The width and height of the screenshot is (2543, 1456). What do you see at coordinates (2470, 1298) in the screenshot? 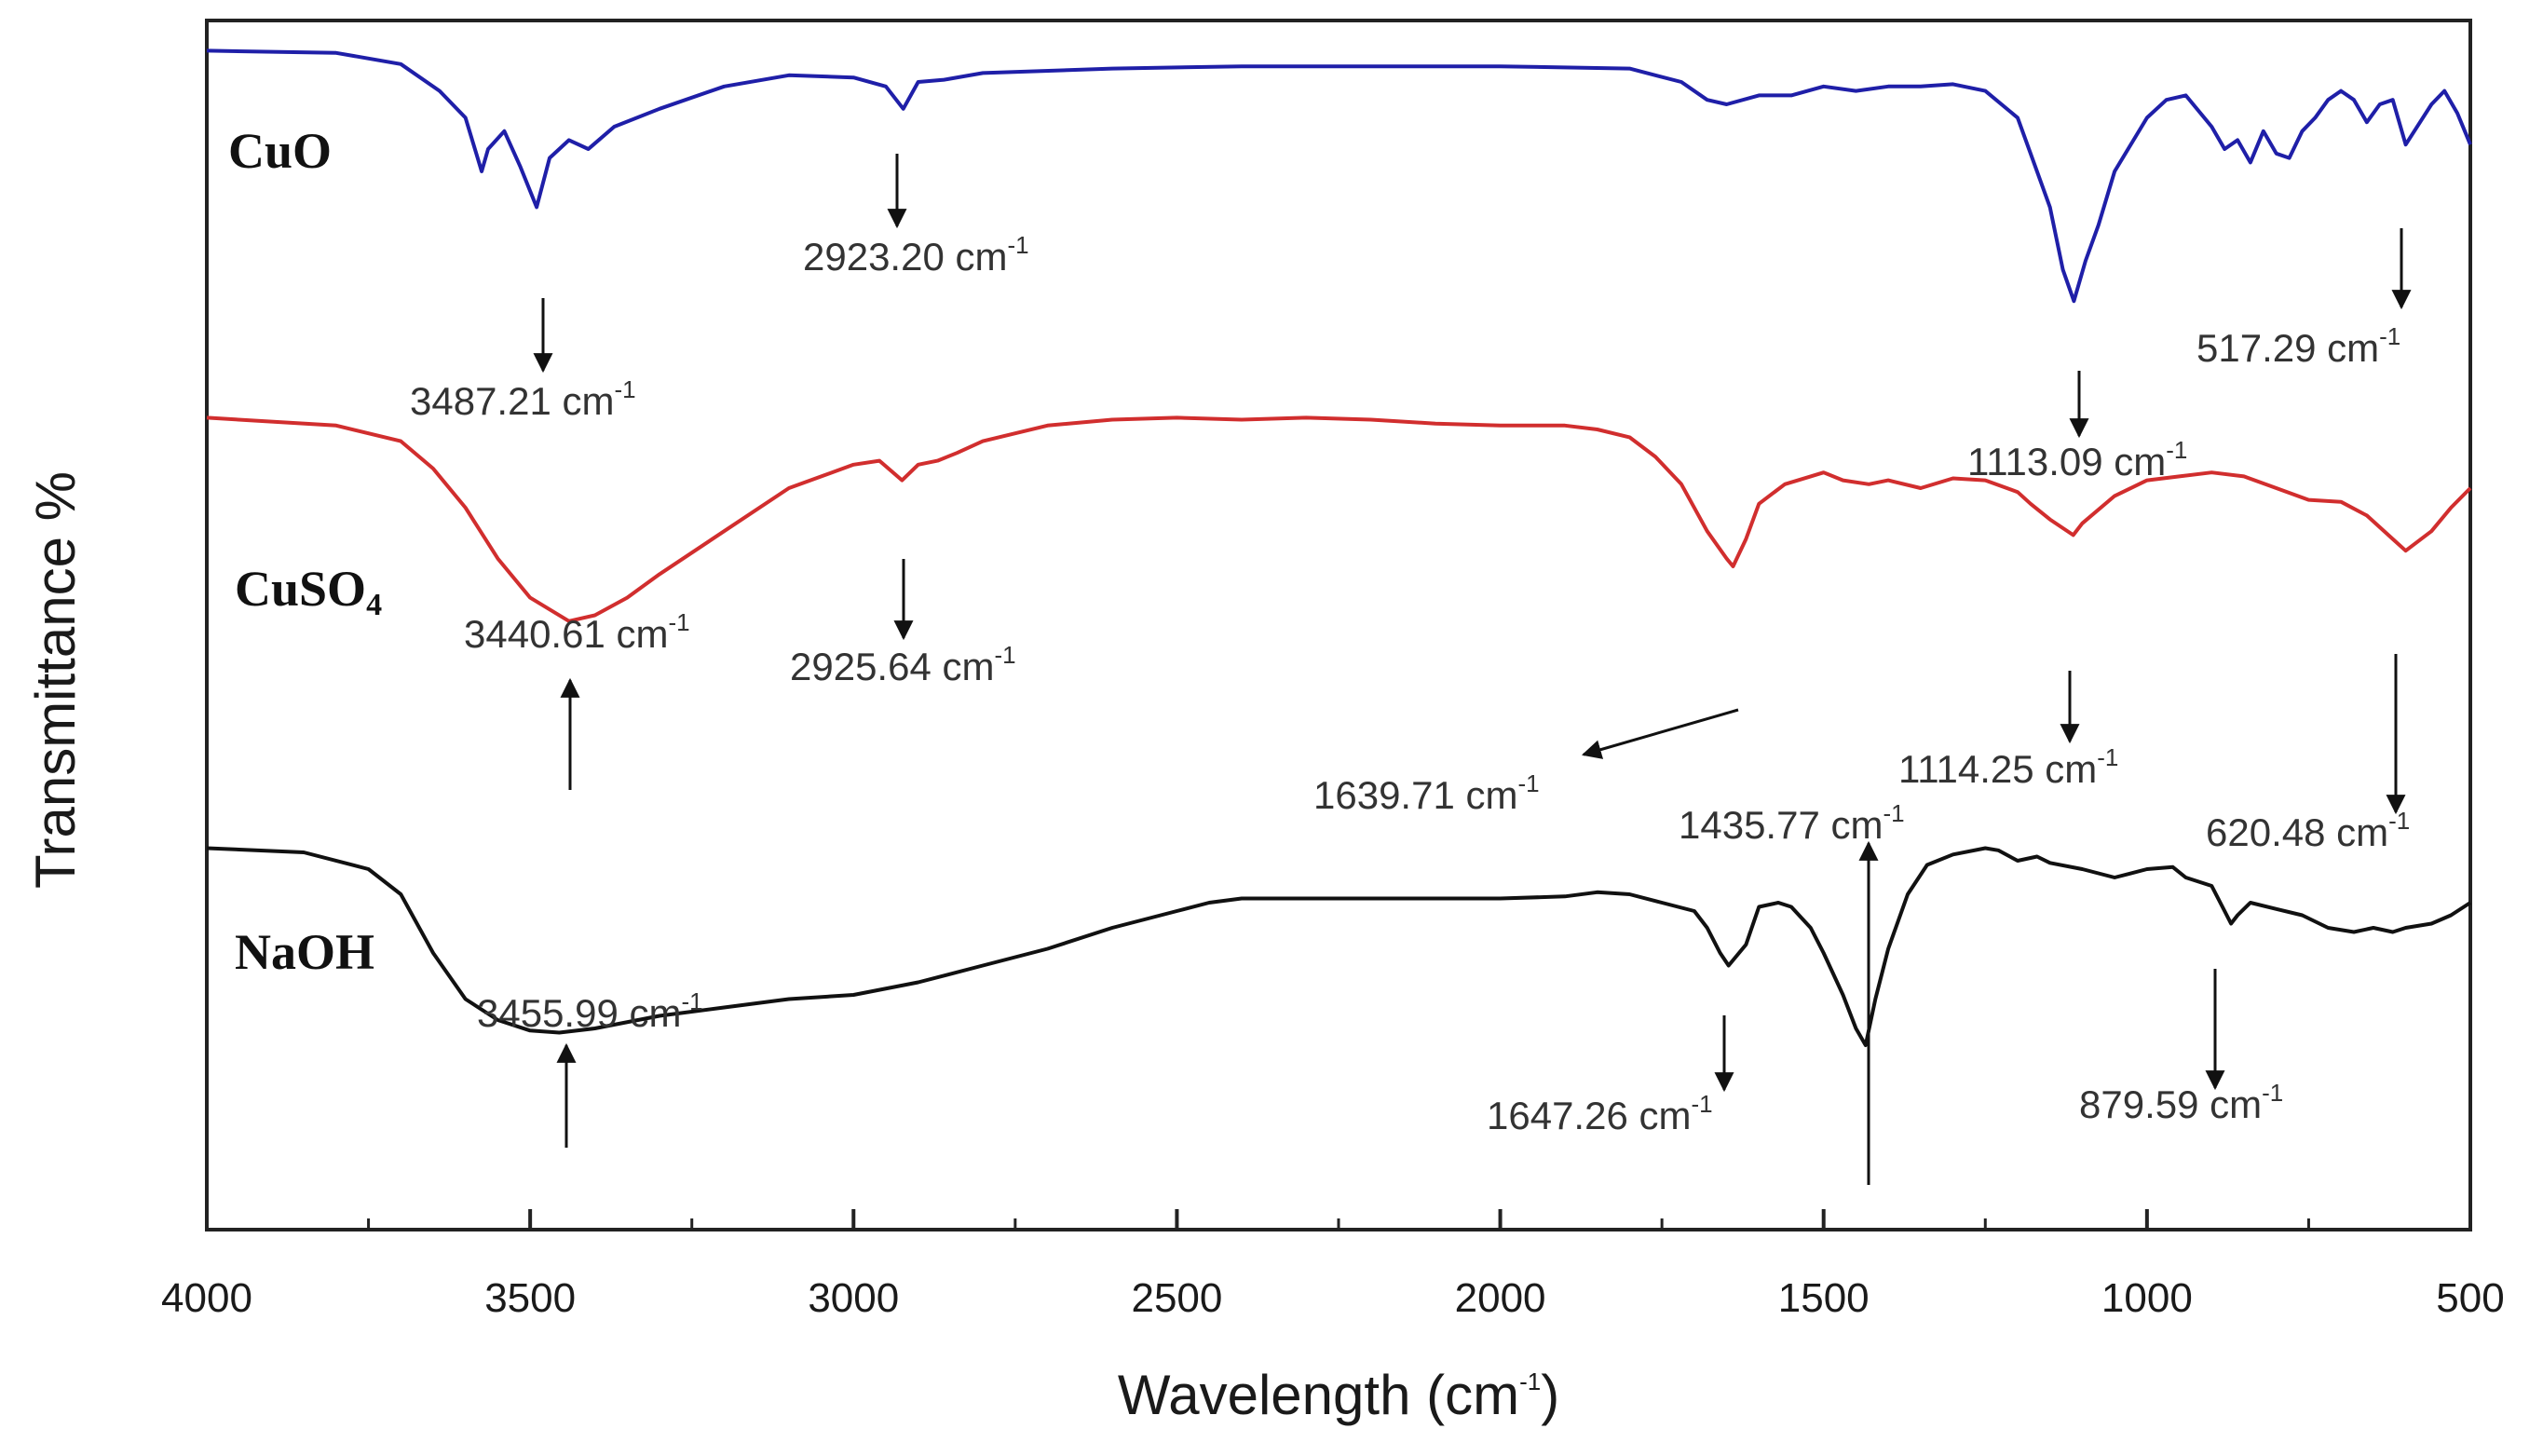
I see `x-tick-label-500: 500` at bounding box center [2470, 1298].